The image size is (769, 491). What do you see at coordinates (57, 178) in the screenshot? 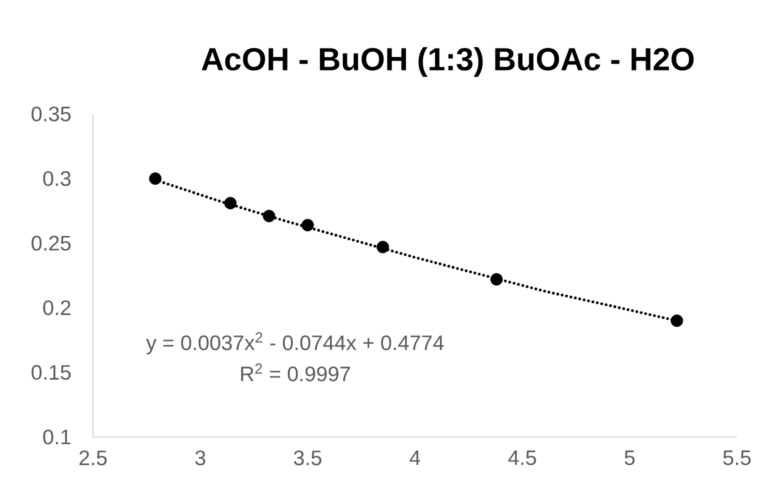
I see `y-tick-label: 0.3` at bounding box center [57, 178].